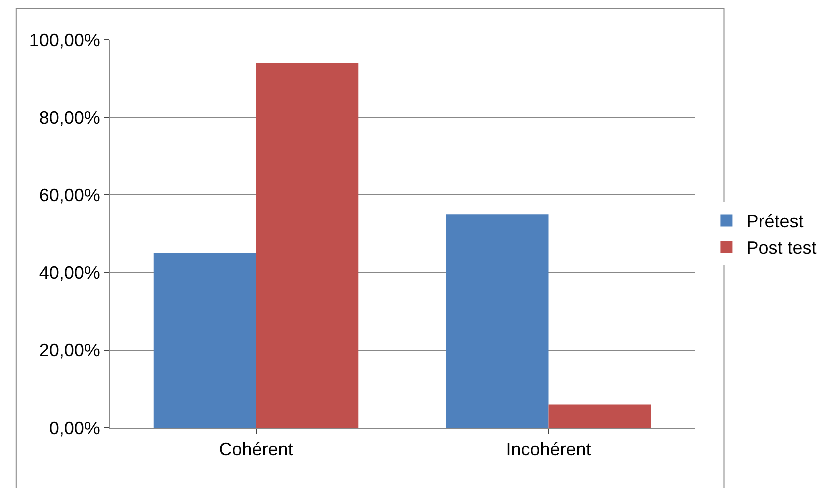 The width and height of the screenshot is (835, 488). Describe the element at coordinates (74, 428) in the screenshot. I see `y-tick-label: 0,00%` at that location.